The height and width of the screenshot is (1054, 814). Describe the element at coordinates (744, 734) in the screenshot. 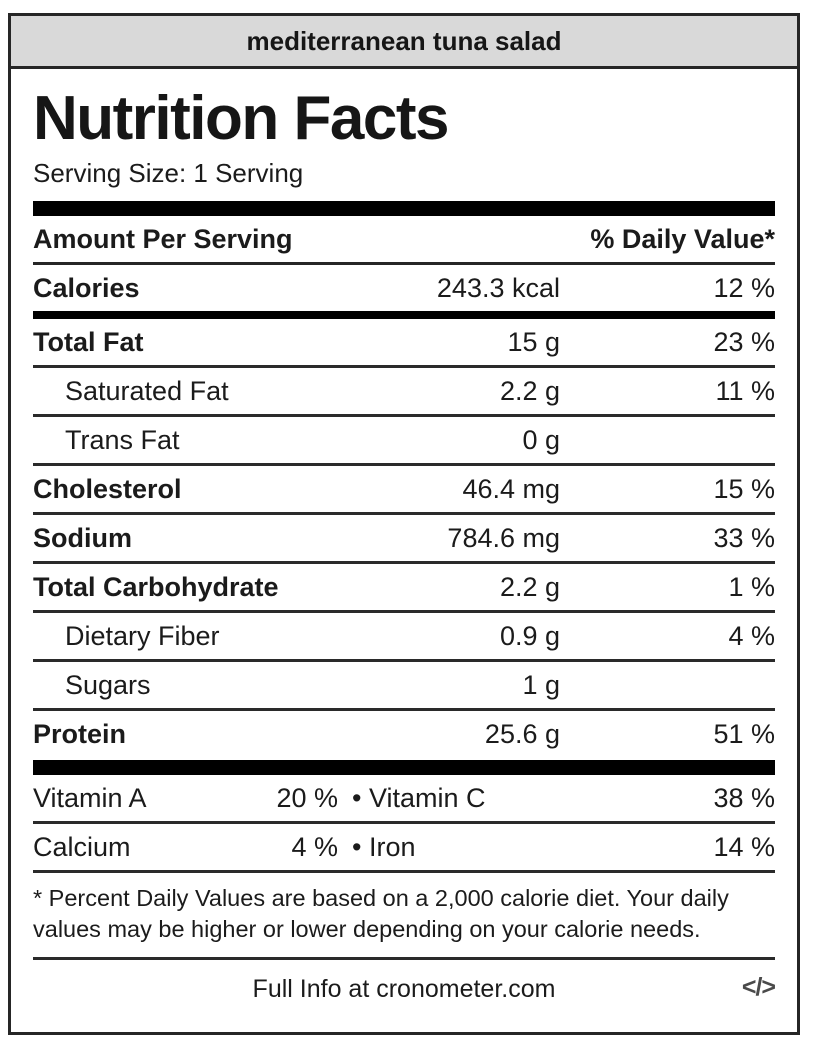

I see `nutrient-daily-value: 51 %` at that location.